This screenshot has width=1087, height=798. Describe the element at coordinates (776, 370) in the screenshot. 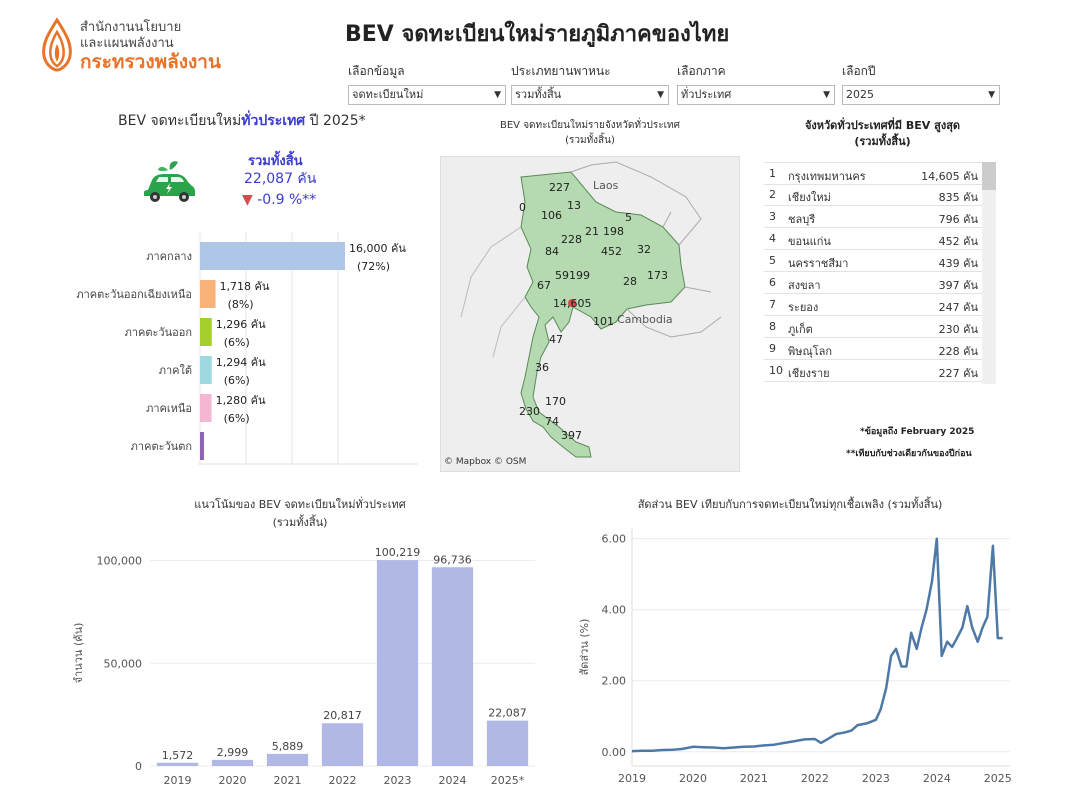

I see `province-rank: 10` at that location.